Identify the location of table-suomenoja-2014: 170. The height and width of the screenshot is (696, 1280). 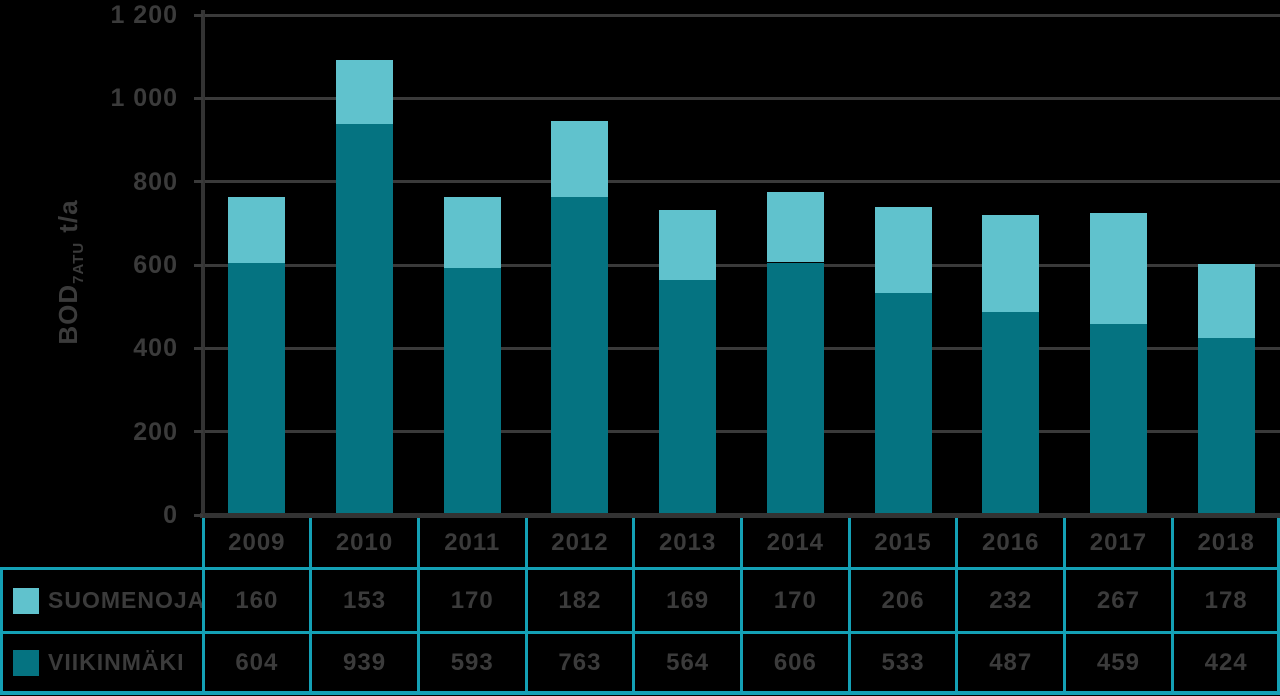
(795, 600).